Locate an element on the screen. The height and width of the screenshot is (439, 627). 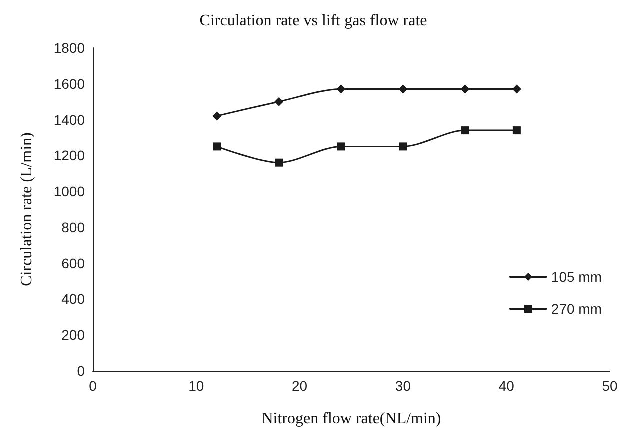
y-tick-label: 1000 is located at coordinates (70, 192).